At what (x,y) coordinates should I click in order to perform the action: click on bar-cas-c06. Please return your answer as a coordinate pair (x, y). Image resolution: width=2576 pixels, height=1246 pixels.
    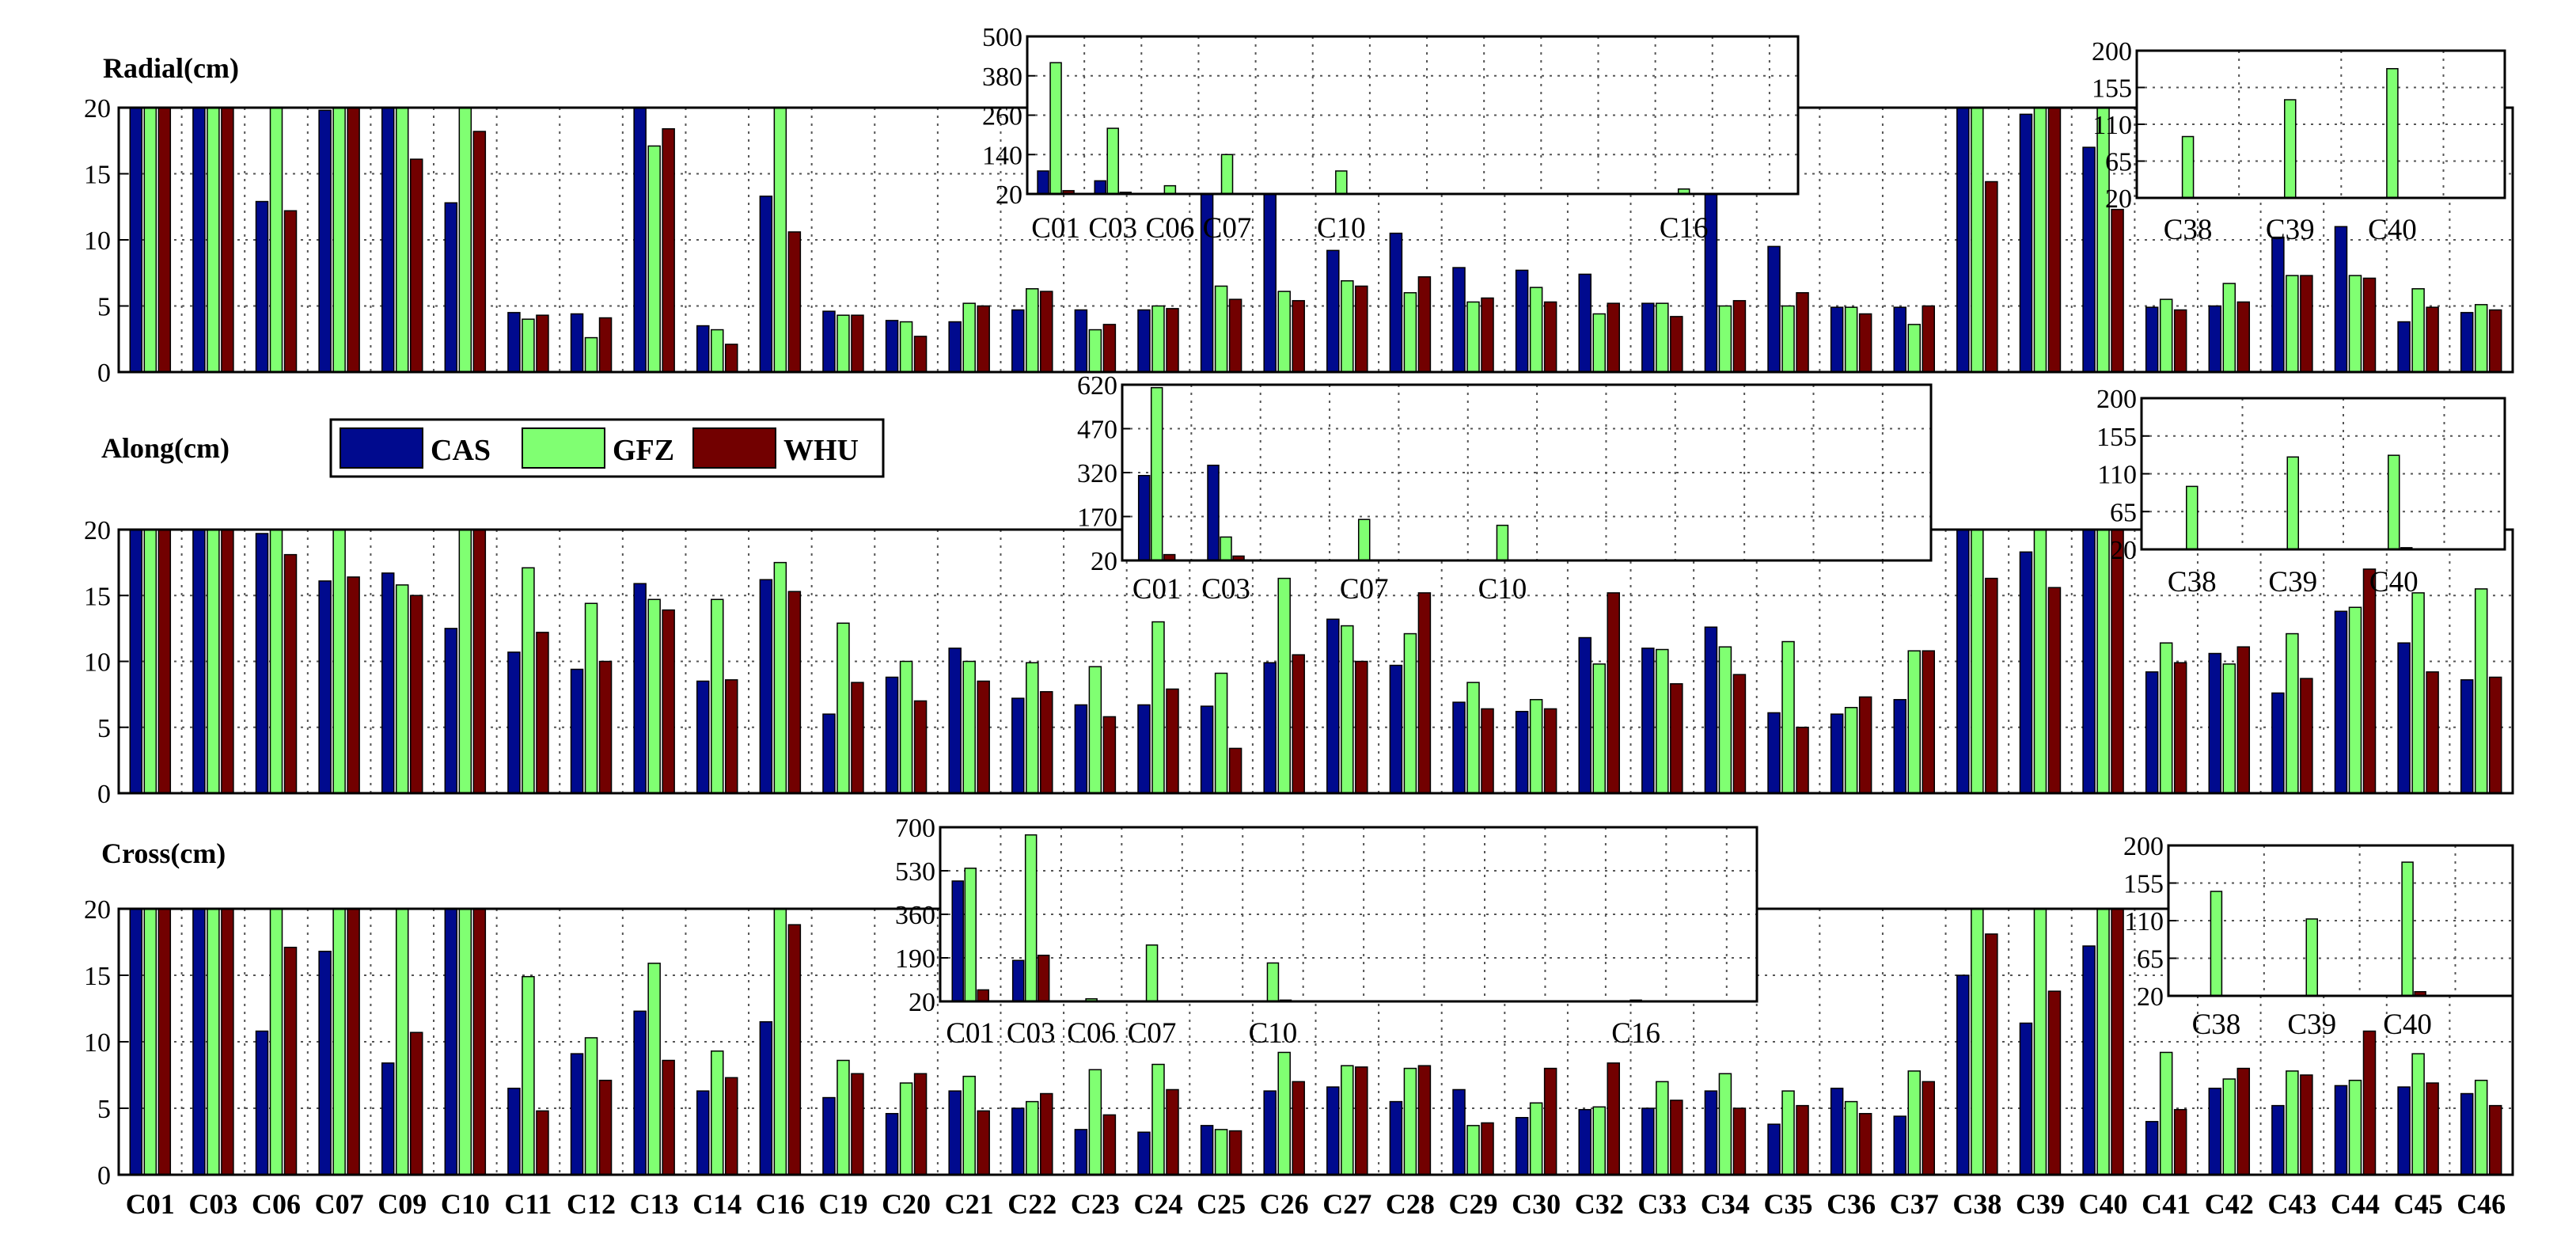
    Looking at the image, I should click on (262, 663).